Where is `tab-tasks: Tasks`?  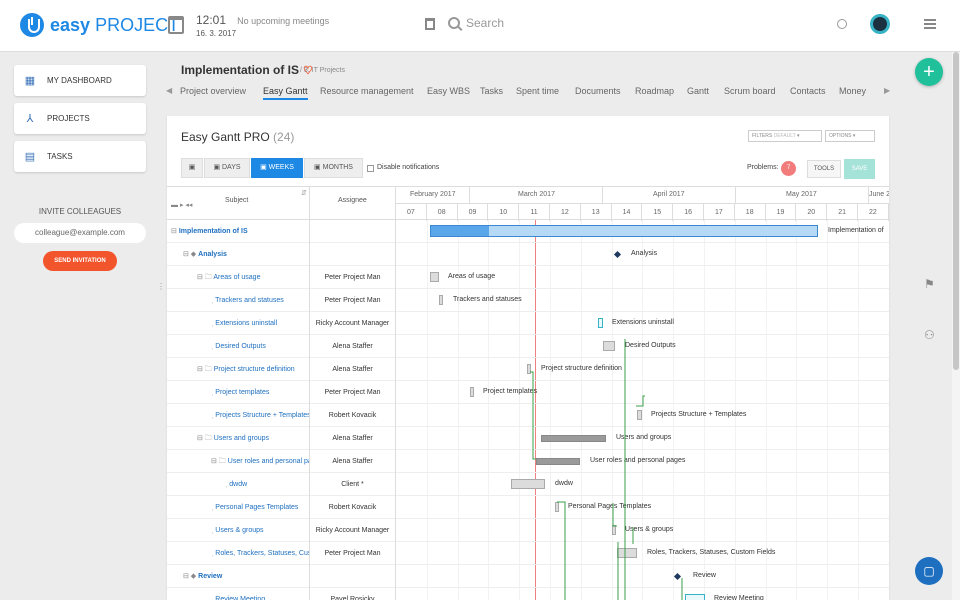
tab-tasks: Tasks is located at coordinates (492, 91).